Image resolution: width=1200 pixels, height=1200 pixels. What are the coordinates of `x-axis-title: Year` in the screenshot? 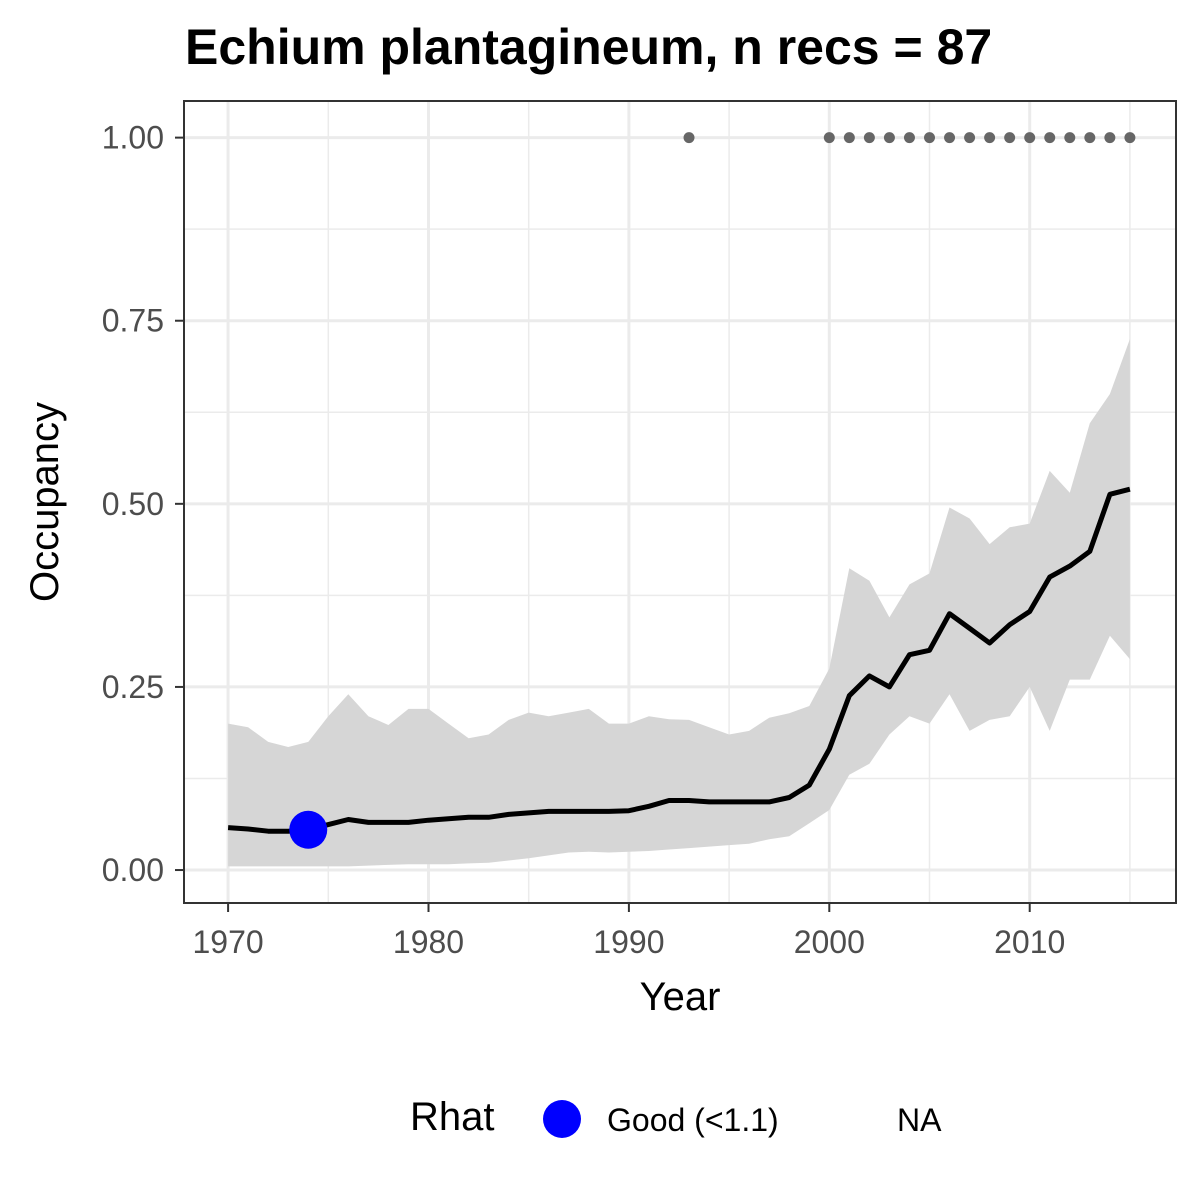 It's located at (680, 997).